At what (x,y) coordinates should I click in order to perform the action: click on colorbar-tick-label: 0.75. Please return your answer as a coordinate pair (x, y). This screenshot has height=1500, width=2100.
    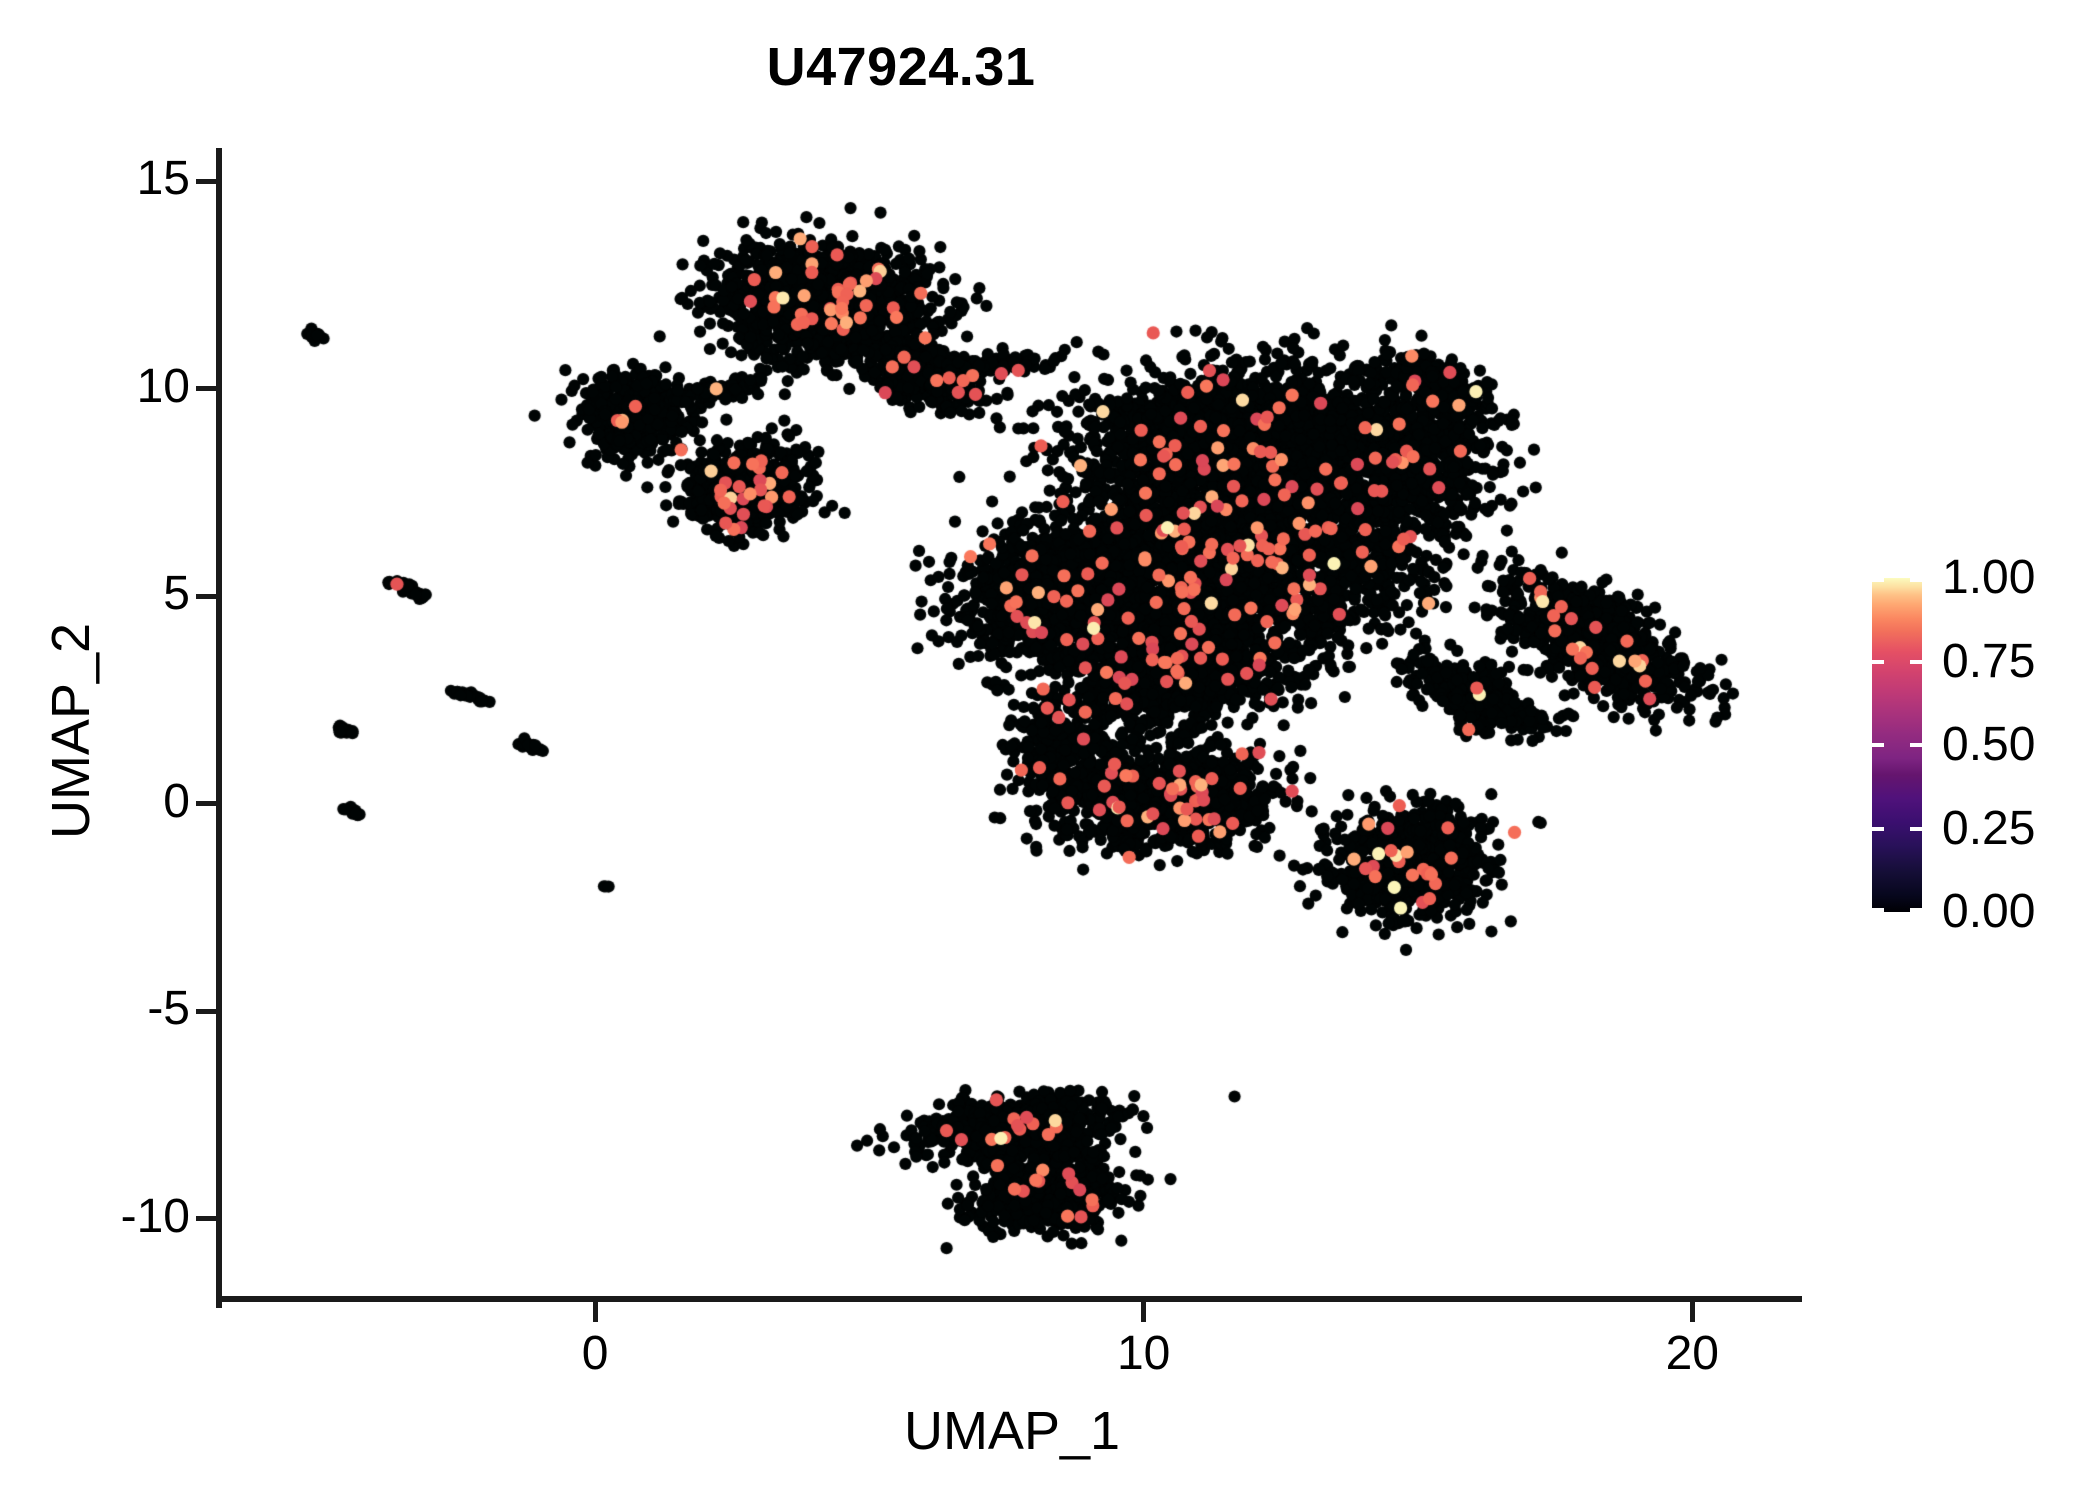
    Looking at the image, I should click on (1989, 661).